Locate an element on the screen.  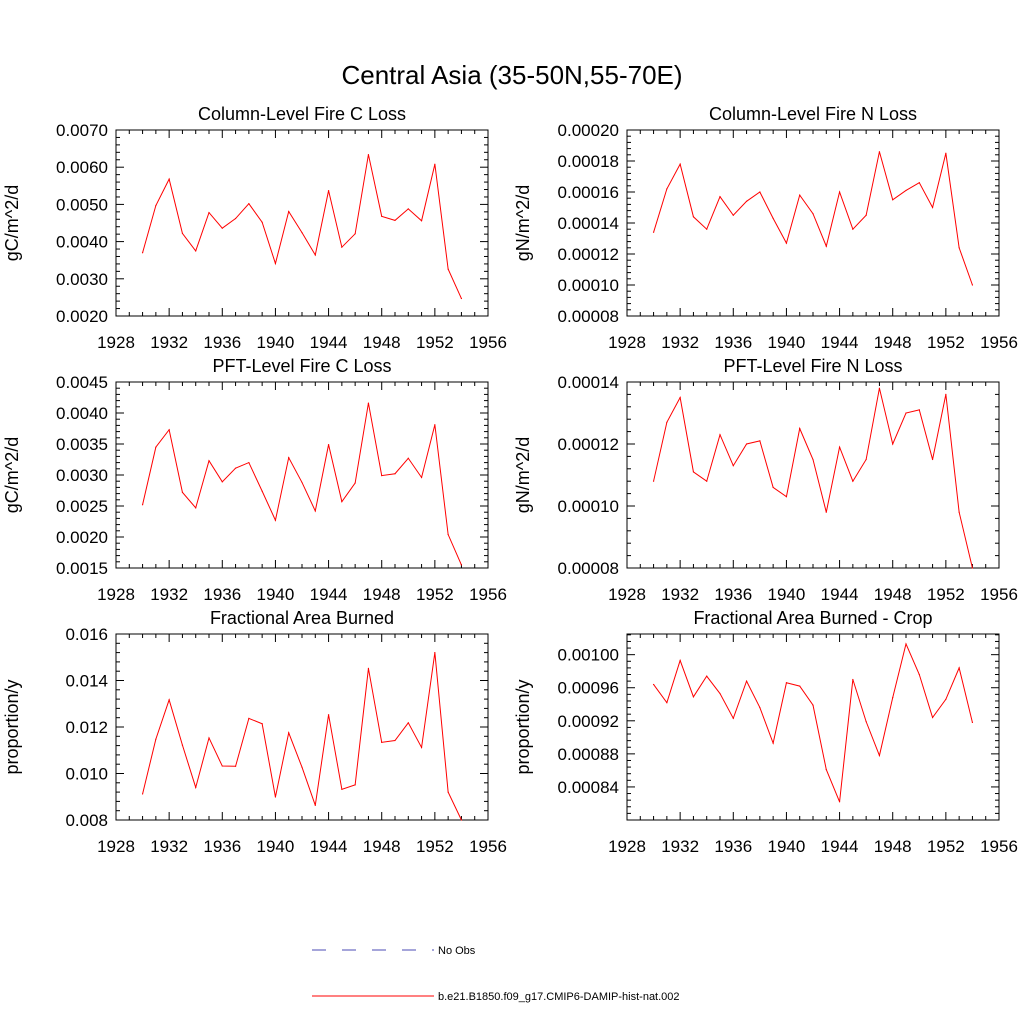
y-tick-label: 0.016 is located at coordinates (86, 634).